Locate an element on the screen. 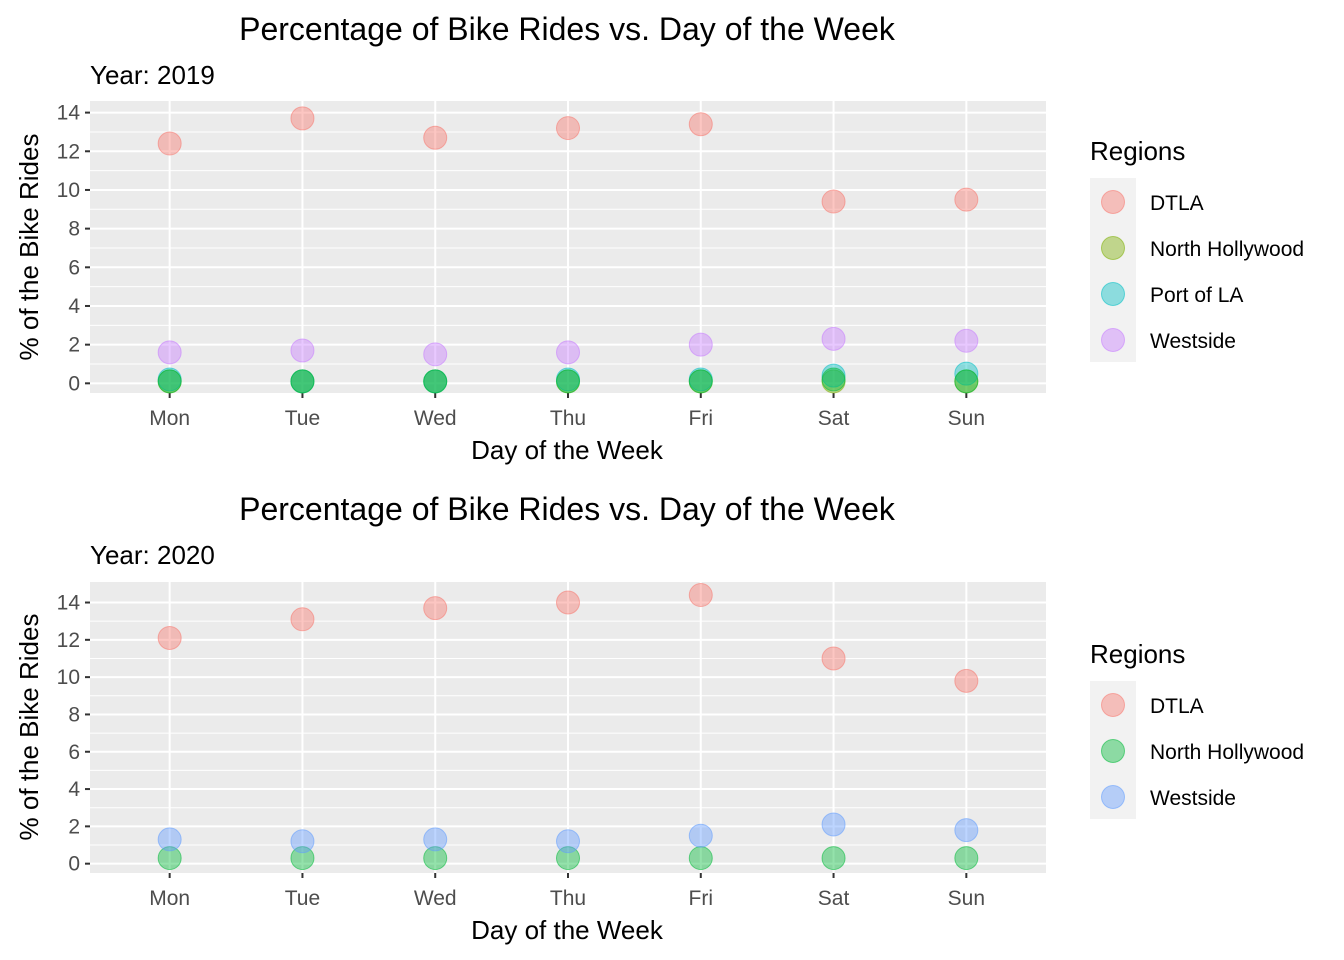  y-axis-title: % of the Bike Rides is located at coordinates (29, 247).